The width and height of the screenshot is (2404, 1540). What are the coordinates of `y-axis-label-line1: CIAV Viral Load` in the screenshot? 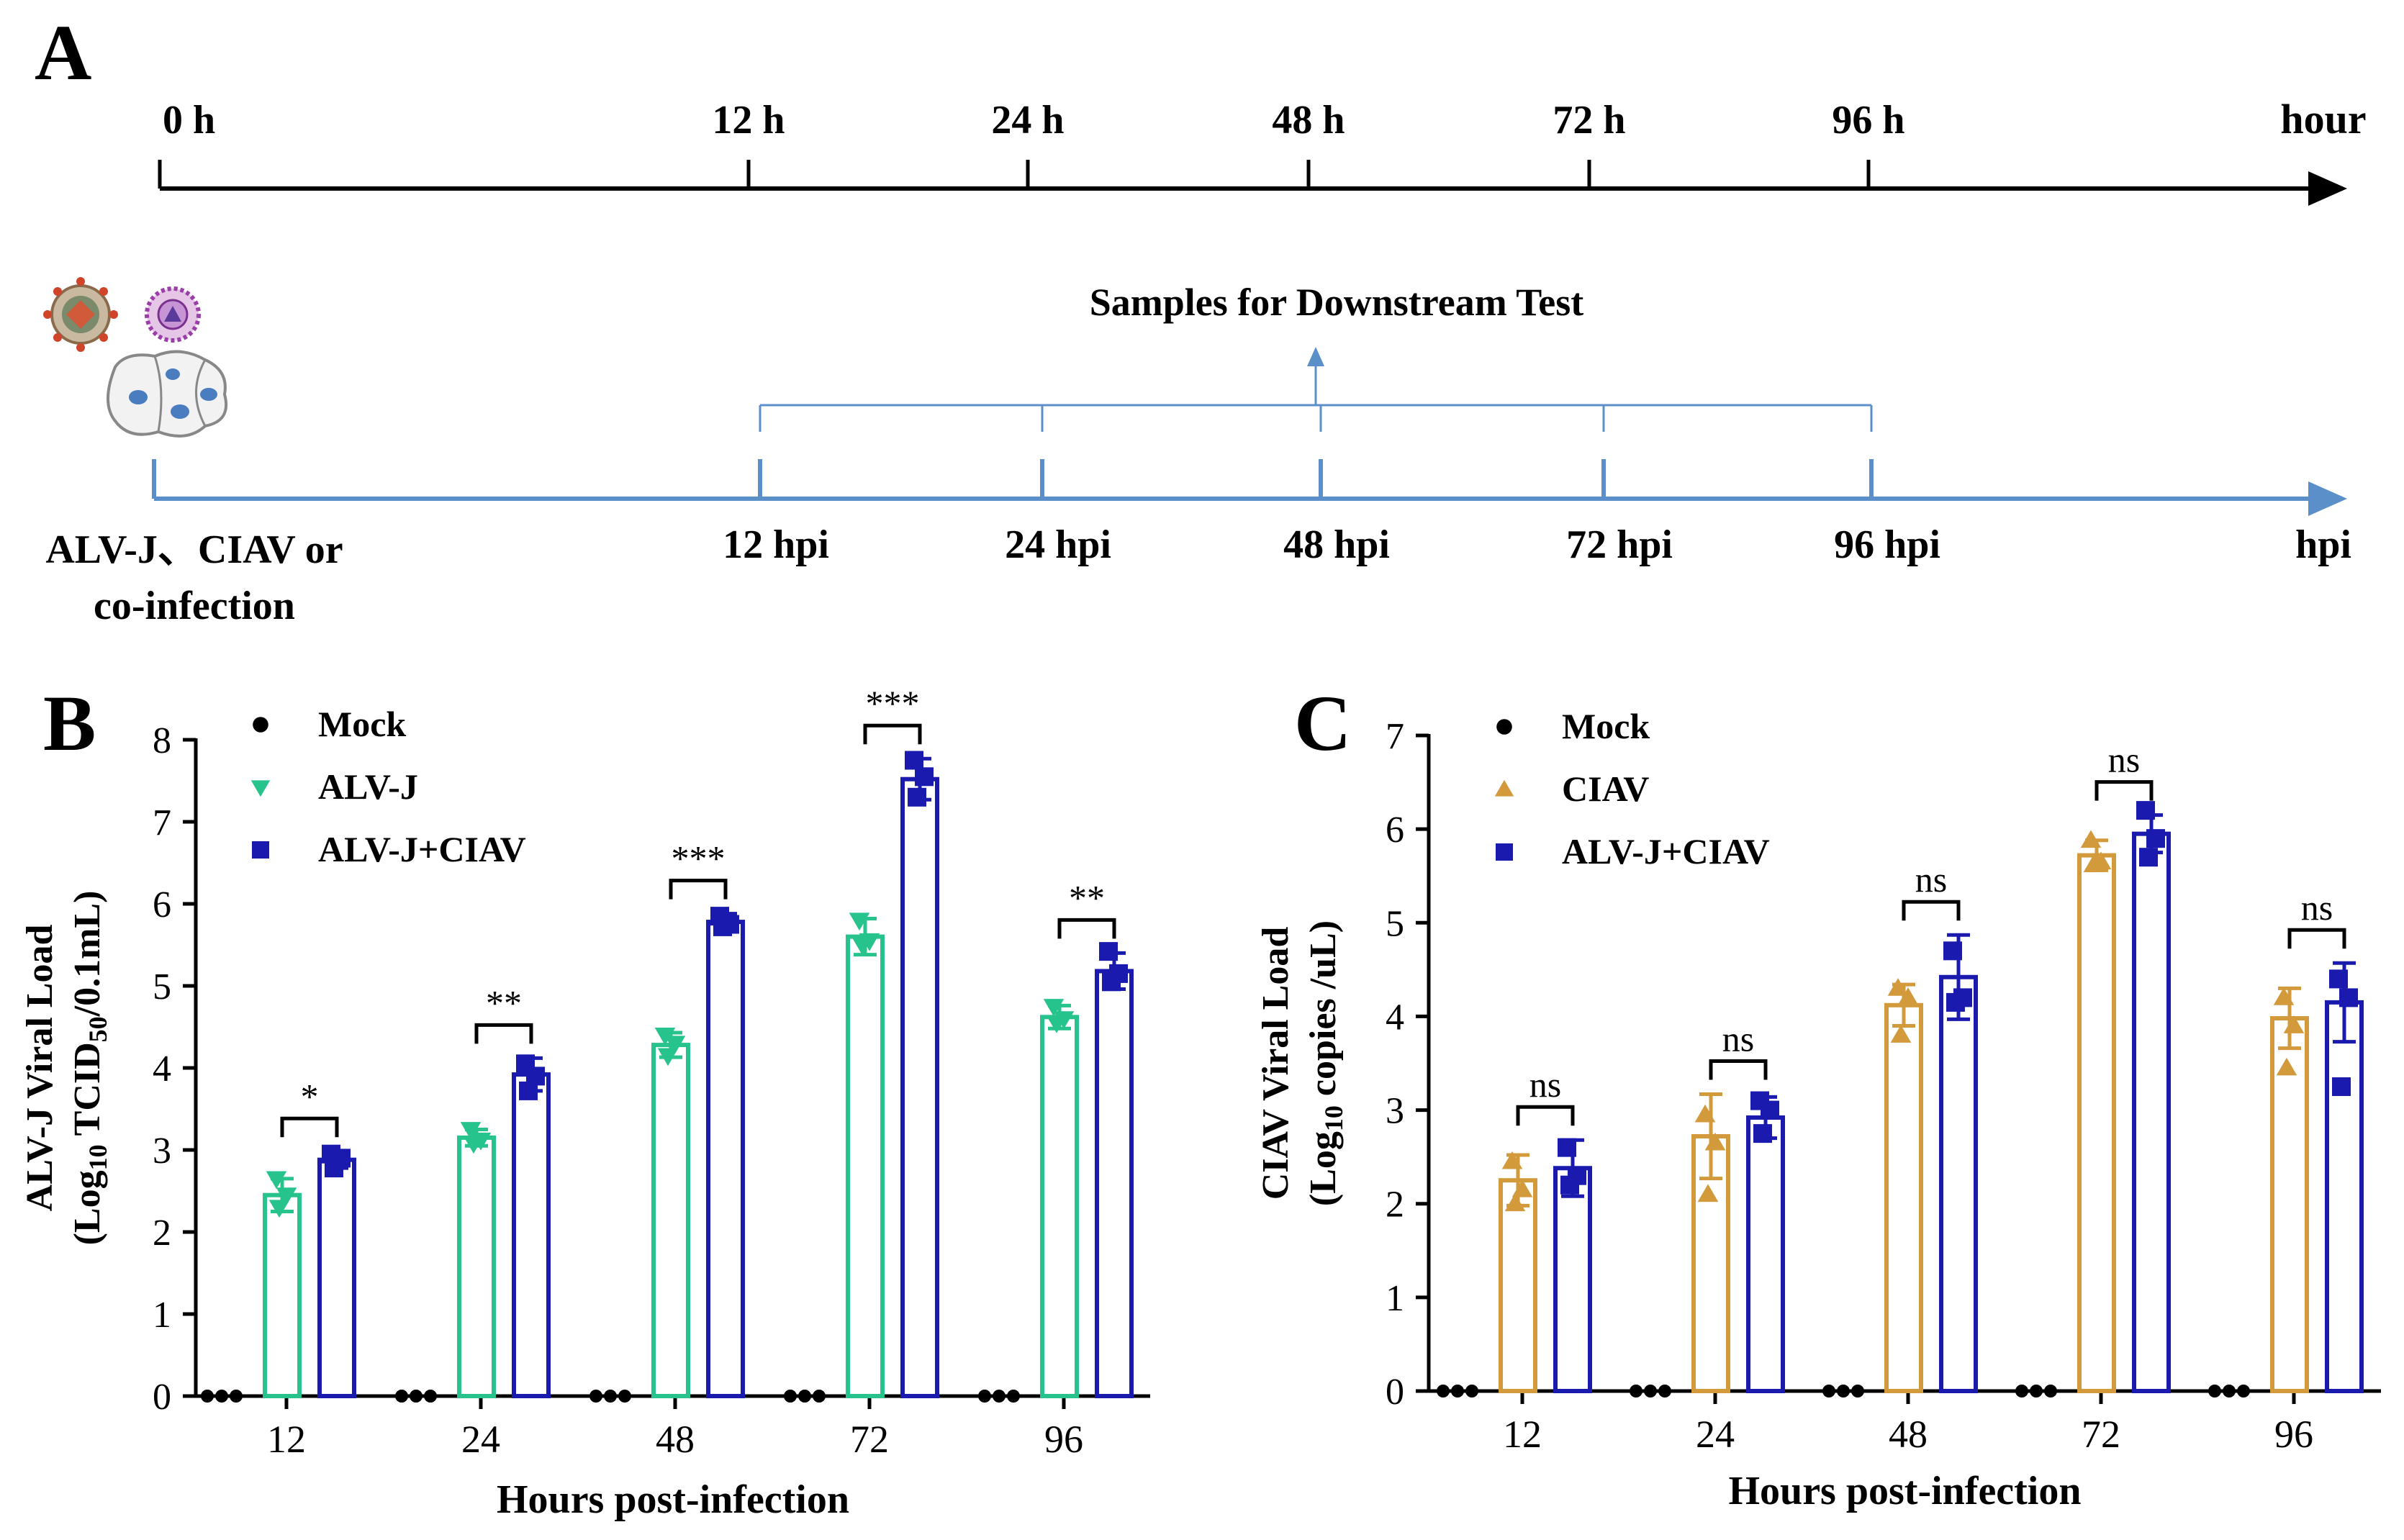 It's located at (1276, 1063).